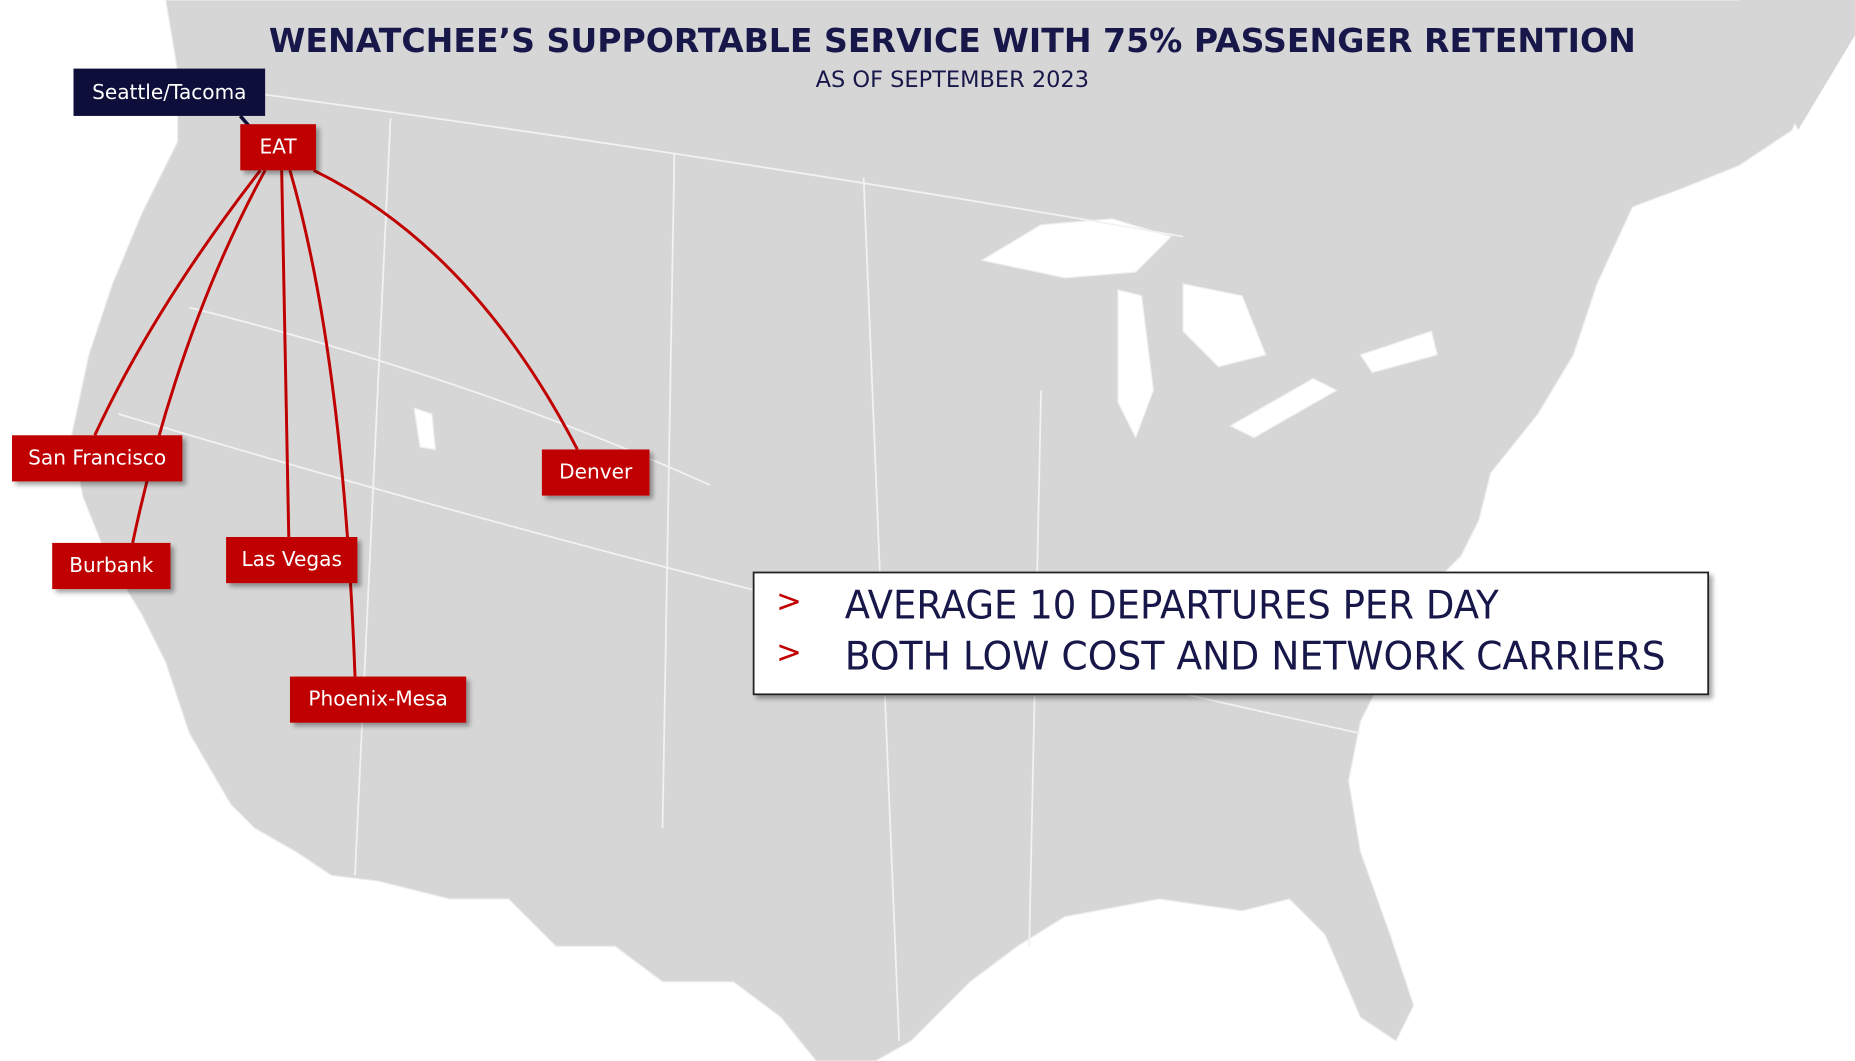  I want to click on border, so click(680, 159).